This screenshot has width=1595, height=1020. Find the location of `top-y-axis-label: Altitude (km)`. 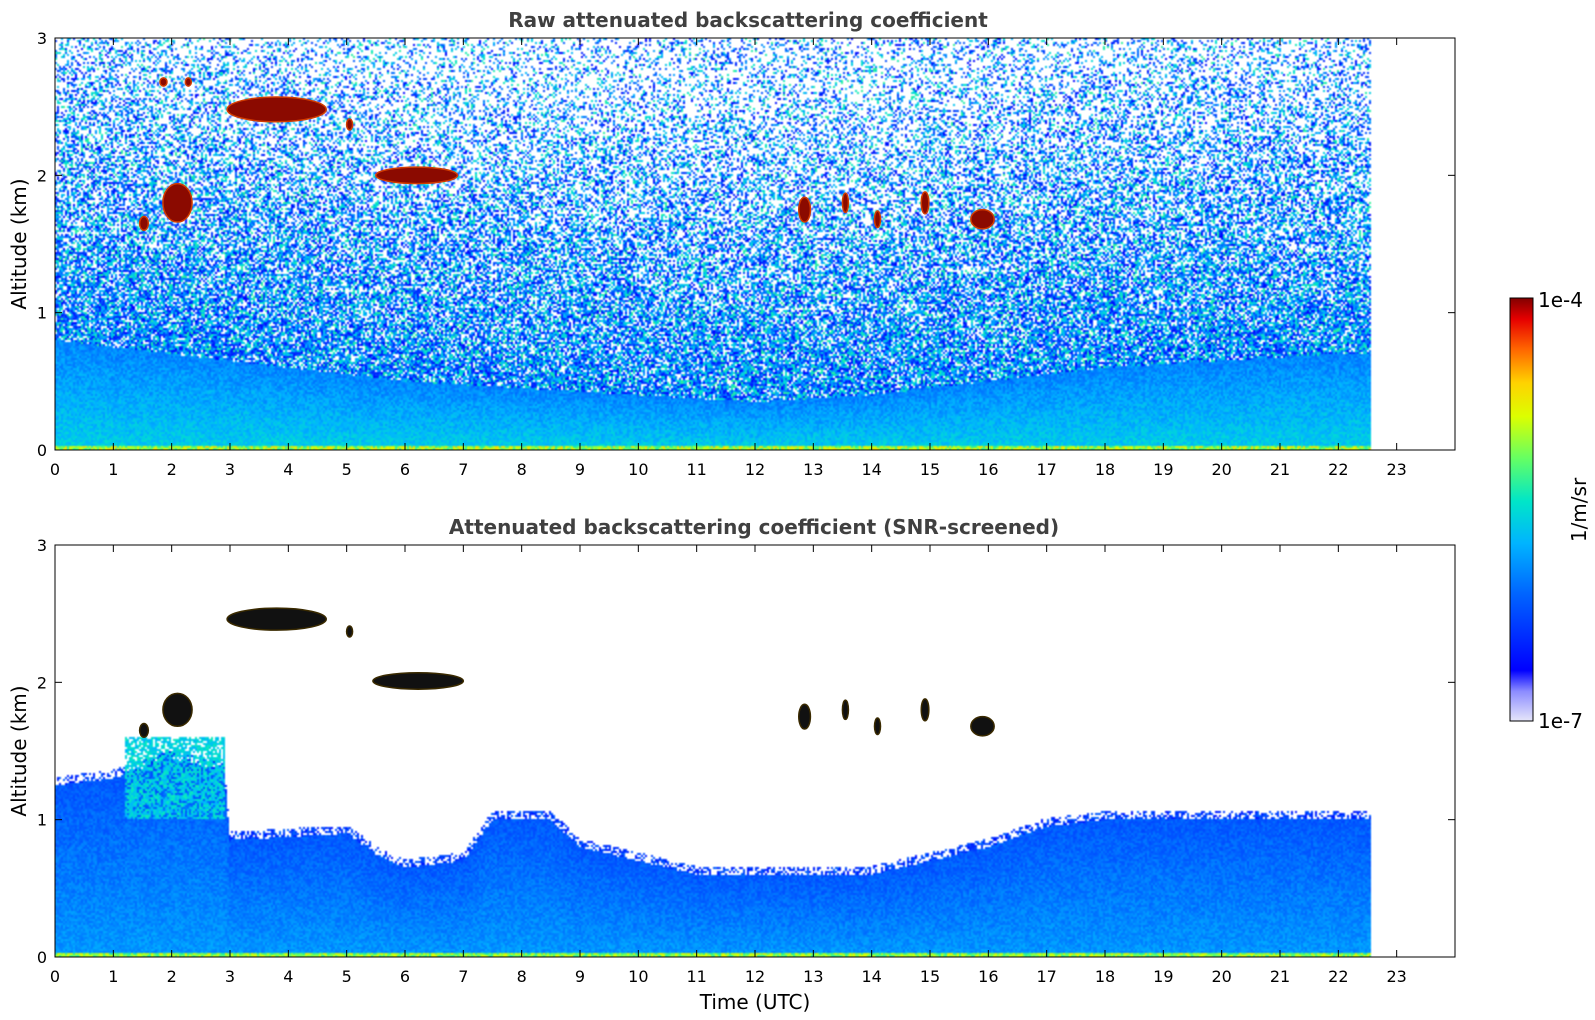

top-y-axis-label: Altitude (km) is located at coordinates (19, 243).